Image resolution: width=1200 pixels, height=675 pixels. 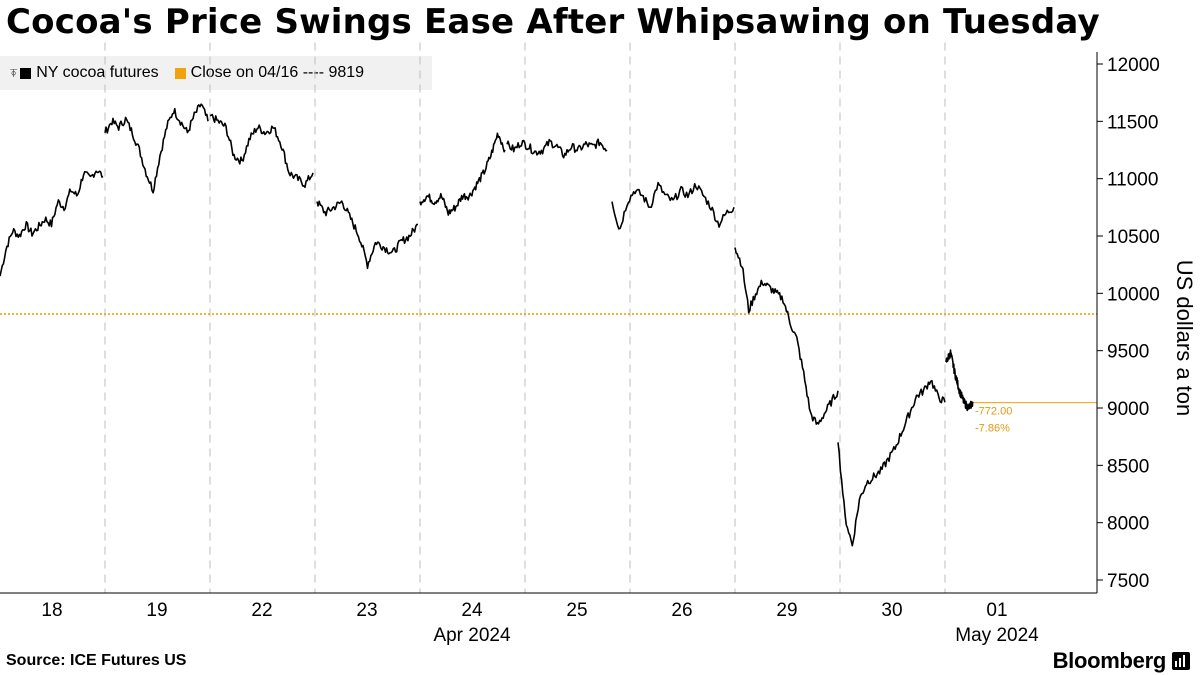 I want to click on x-tick-label: 22, so click(x=261, y=610).